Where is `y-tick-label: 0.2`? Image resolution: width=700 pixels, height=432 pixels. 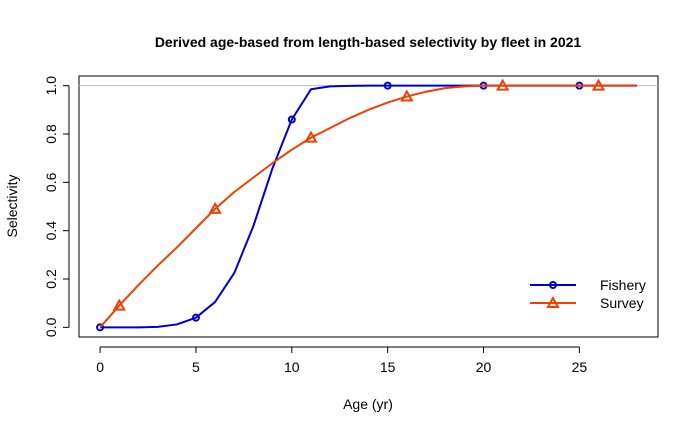
y-tick-label: 0.2 is located at coordinates (51, 279).